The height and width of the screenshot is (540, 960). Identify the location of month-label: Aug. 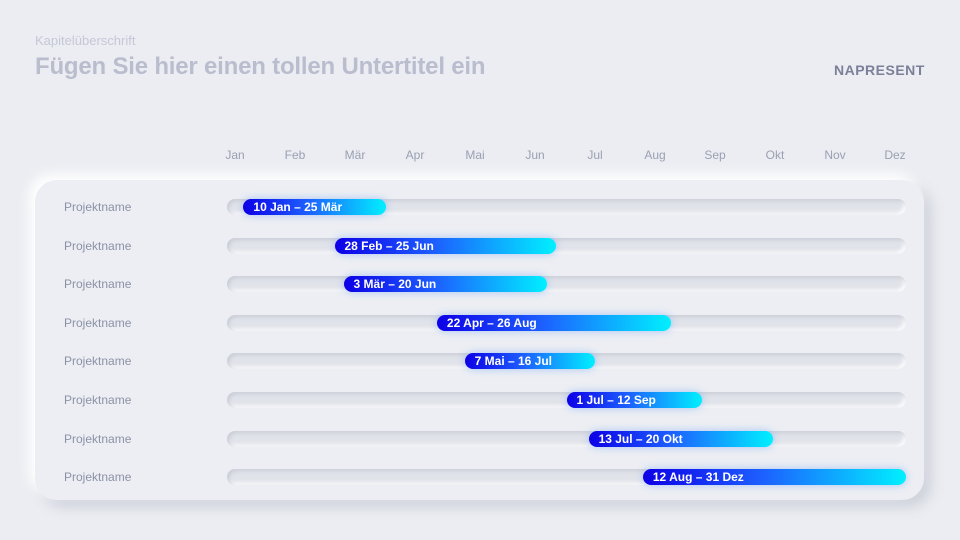
(655, 155).